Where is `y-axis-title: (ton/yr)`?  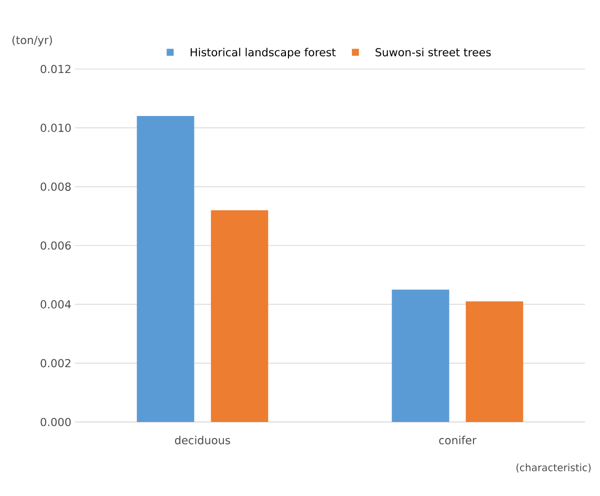 y-axis-title: (ton/yr) is located at coordinates (32, 41).